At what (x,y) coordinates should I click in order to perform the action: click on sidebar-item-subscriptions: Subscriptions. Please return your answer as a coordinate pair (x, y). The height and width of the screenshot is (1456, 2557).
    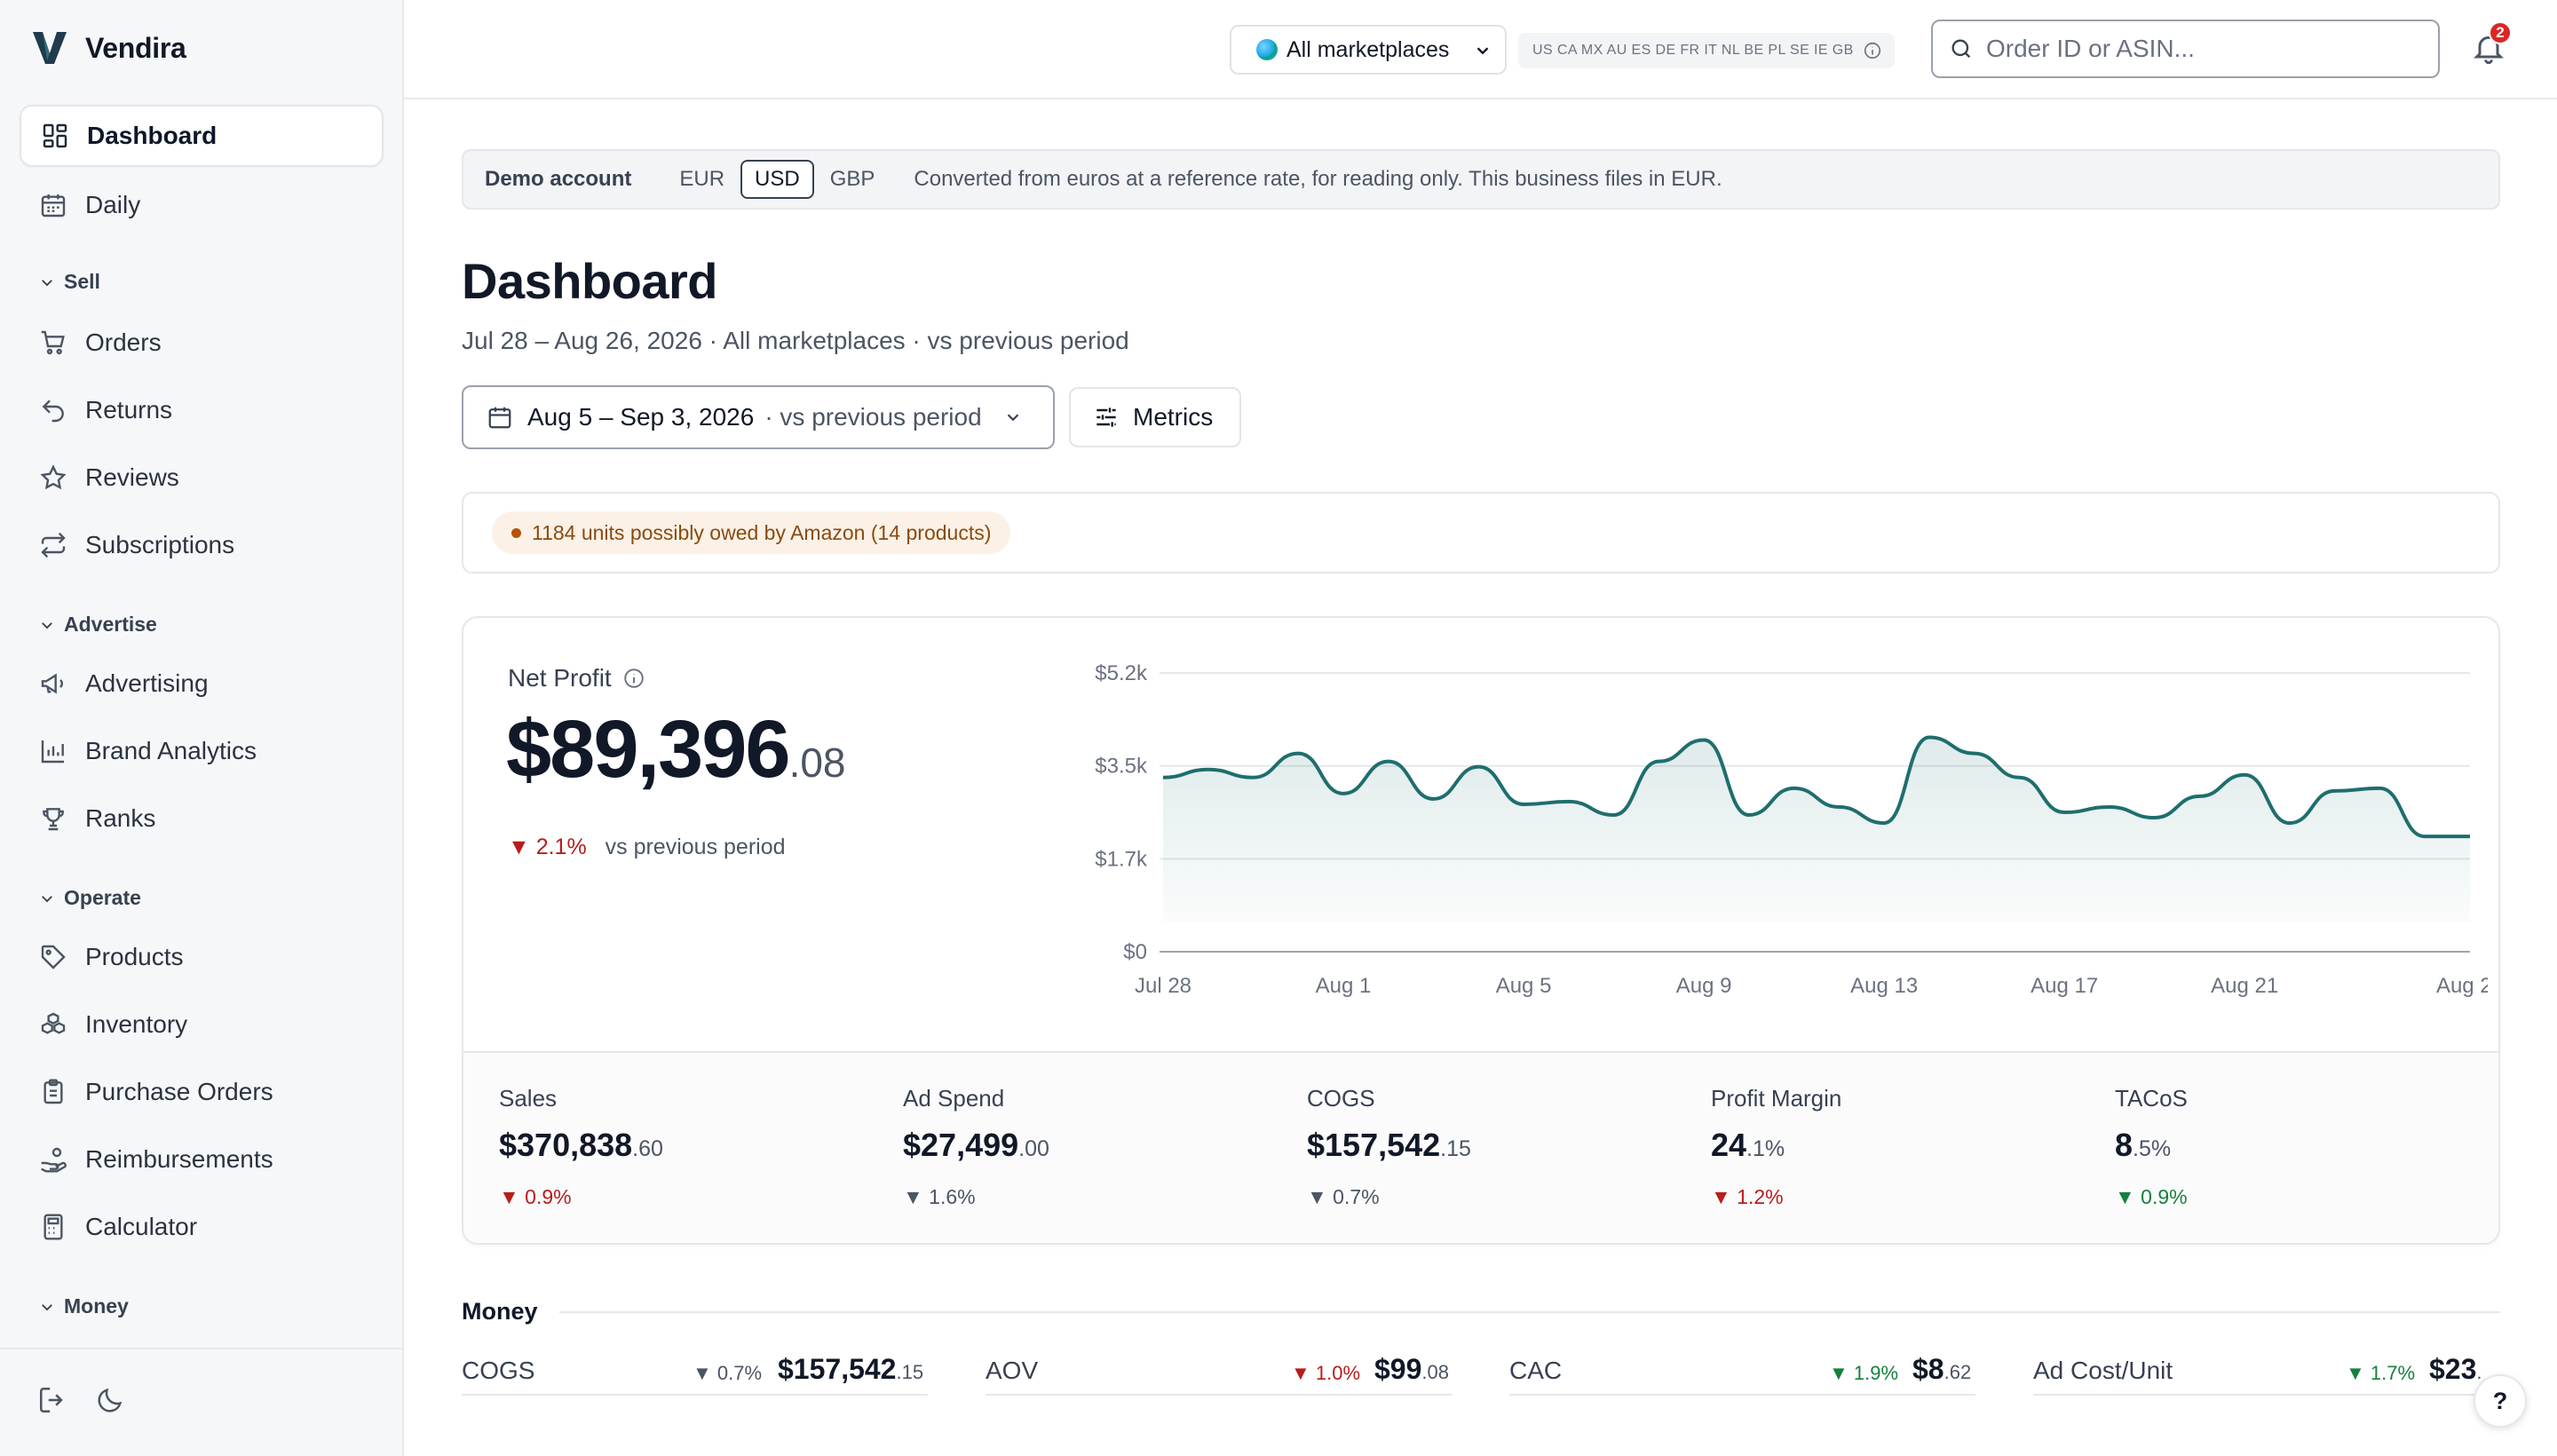
    Looking at the image, I should click on (202, 545).